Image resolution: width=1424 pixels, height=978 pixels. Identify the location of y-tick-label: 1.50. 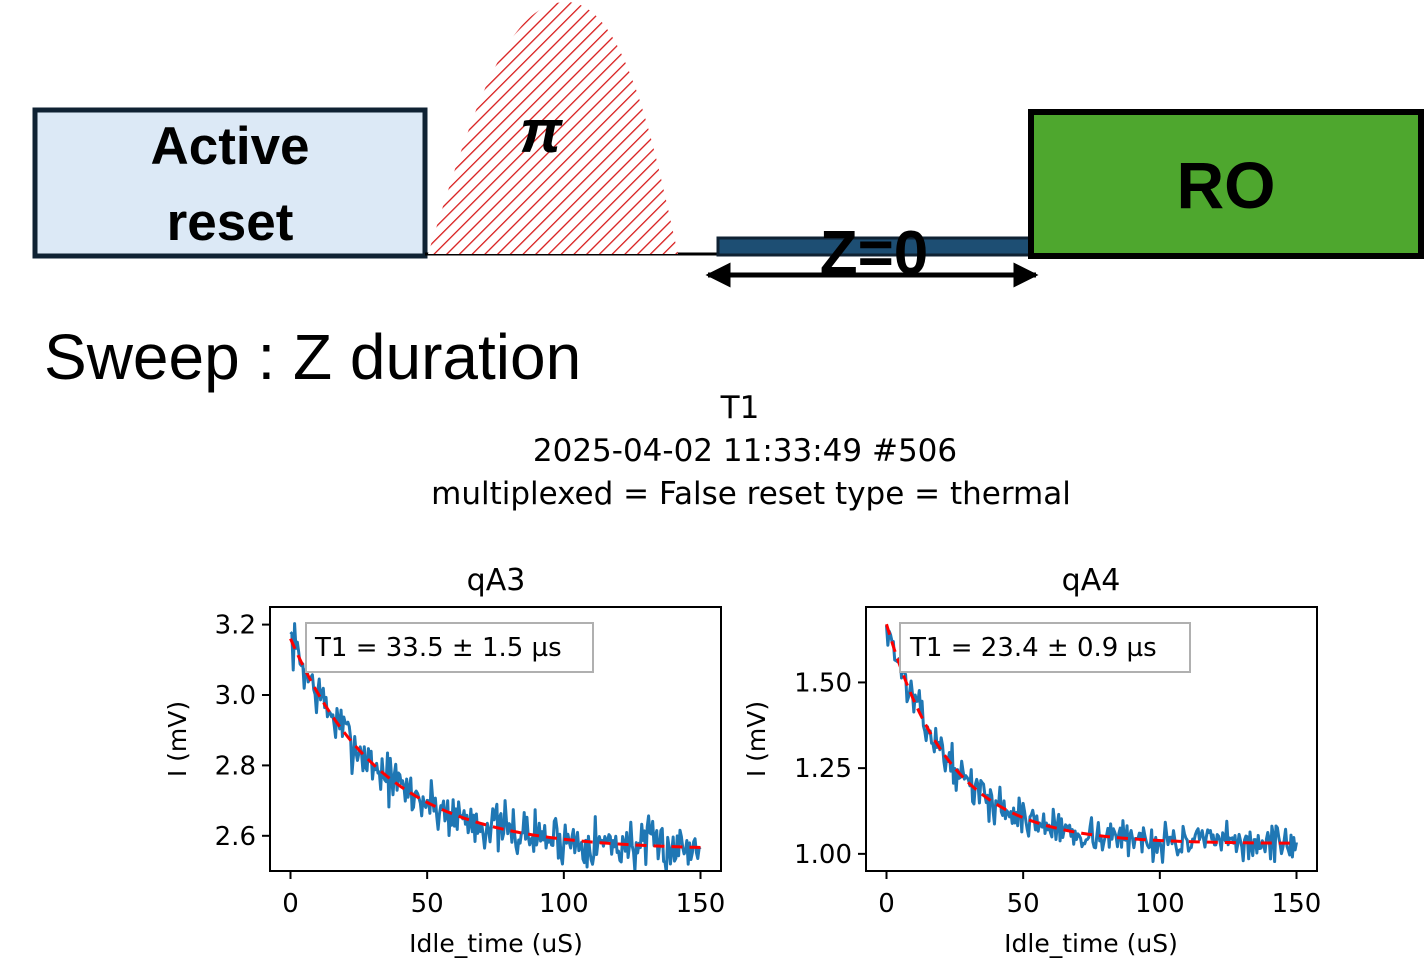
(823, 683).